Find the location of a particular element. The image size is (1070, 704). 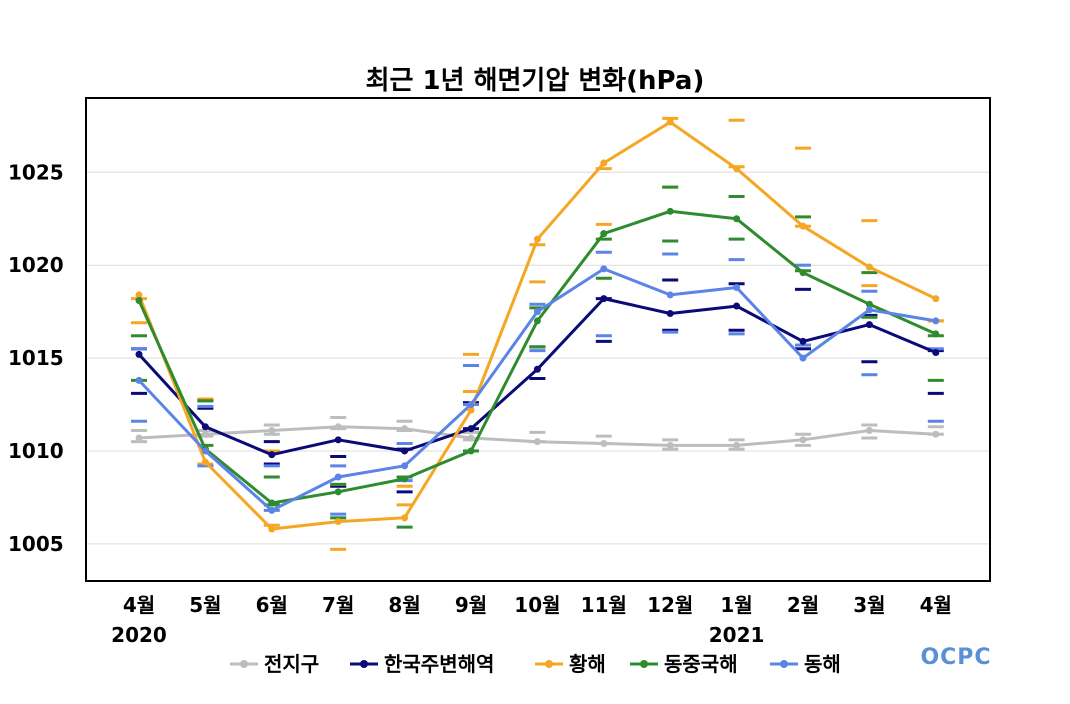

x-year-label: 2021 is located at coordinates (737, 635).